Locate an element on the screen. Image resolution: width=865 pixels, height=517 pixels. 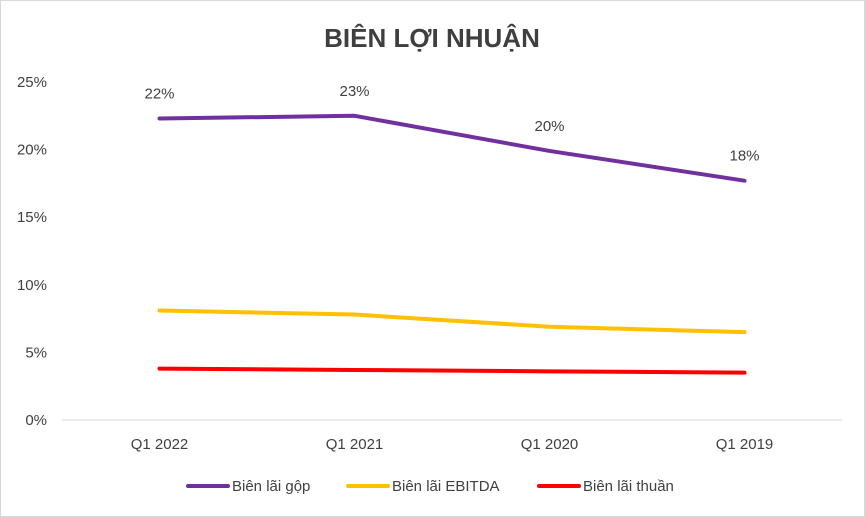
legend-label-1: Biên lãi gộp is located at coordinates (271, 486).